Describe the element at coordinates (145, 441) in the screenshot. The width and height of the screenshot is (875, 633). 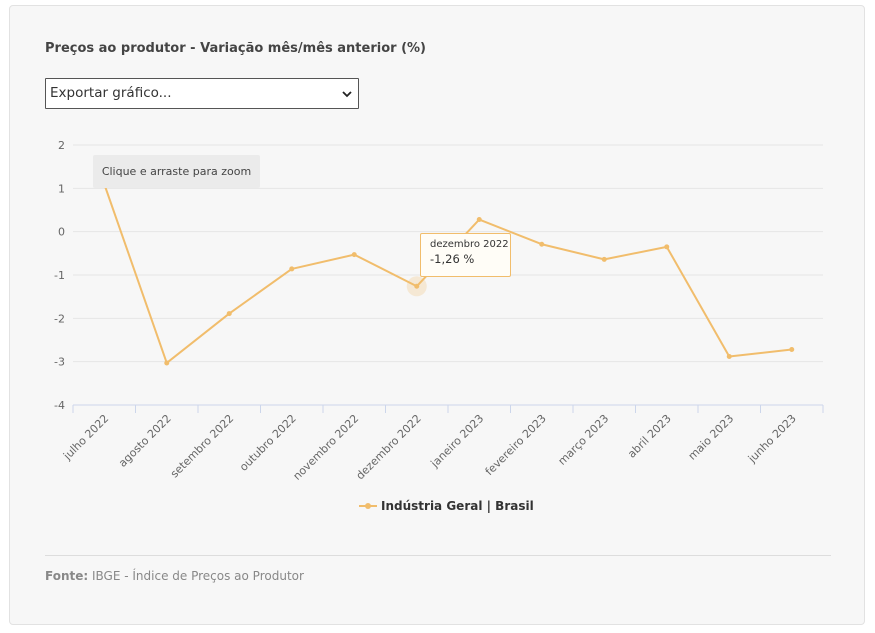
I see `x-tick-label: agosto 2022` at that location.